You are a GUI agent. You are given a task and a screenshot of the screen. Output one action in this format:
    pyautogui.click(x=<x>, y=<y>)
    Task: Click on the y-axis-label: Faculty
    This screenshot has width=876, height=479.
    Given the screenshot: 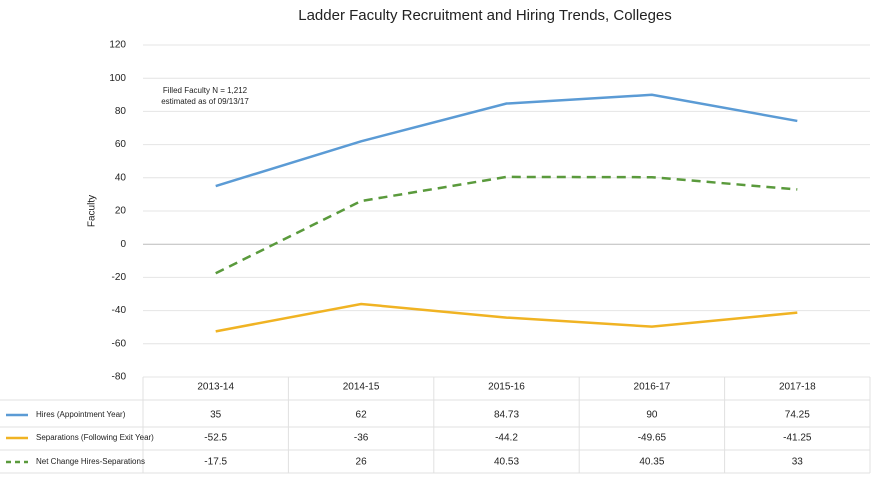 What is the action you would take?
    pyautogui.click(x=92, y=211)
    